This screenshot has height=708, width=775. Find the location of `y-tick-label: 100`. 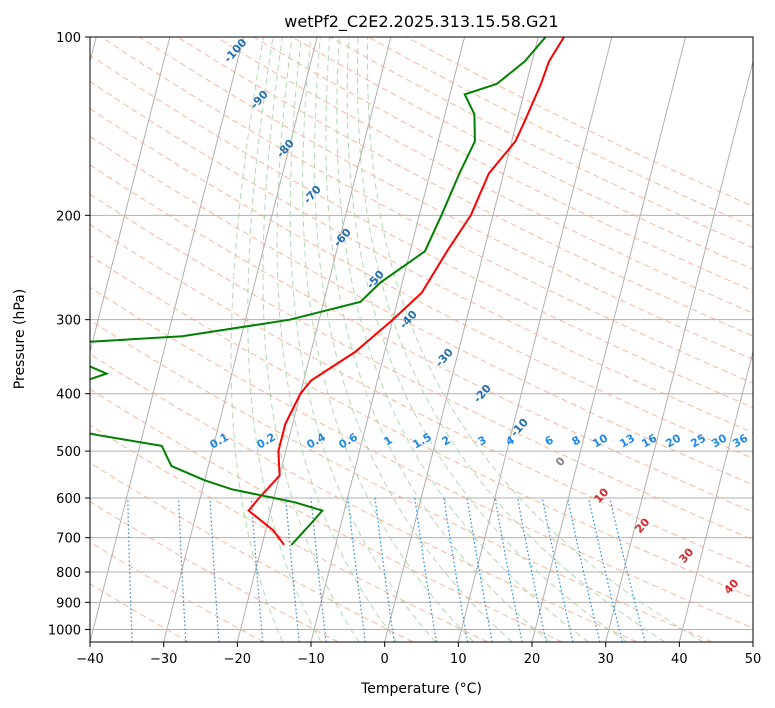

y-tick-label: 100 is located at coordinates (68, 38).